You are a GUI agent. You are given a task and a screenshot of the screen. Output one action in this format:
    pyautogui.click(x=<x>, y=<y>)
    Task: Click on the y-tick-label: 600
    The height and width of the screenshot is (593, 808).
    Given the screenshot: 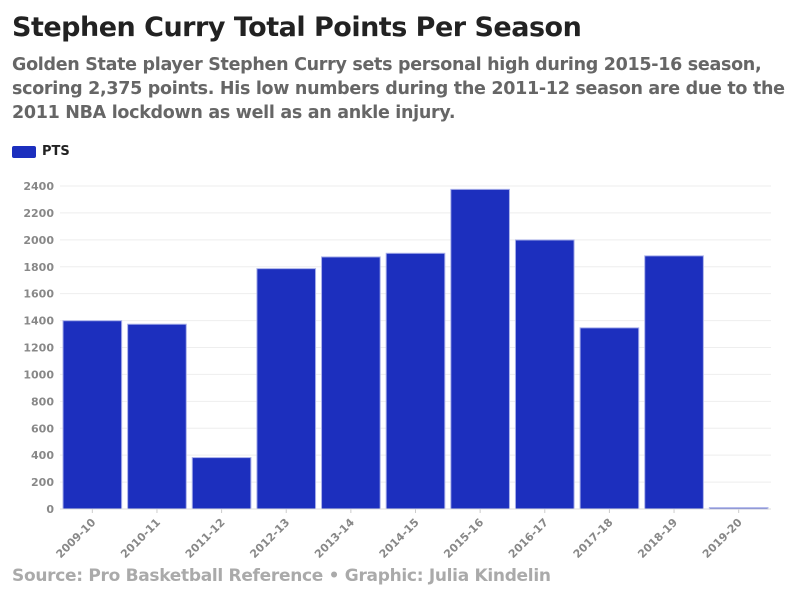 What is the action you would take?
    pyautogui.click(x=42, y=428)
    